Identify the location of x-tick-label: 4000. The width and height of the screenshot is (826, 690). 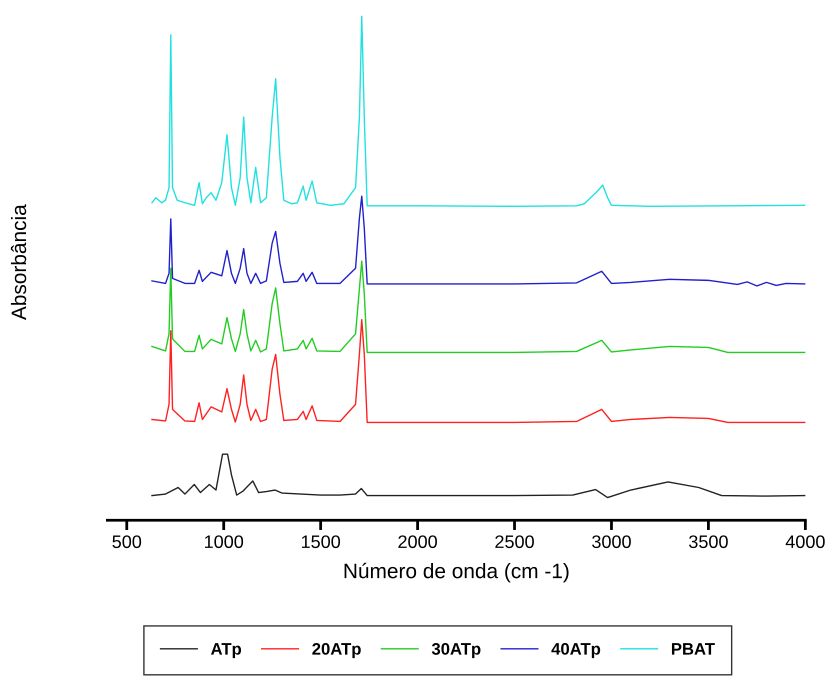
(805, 541).